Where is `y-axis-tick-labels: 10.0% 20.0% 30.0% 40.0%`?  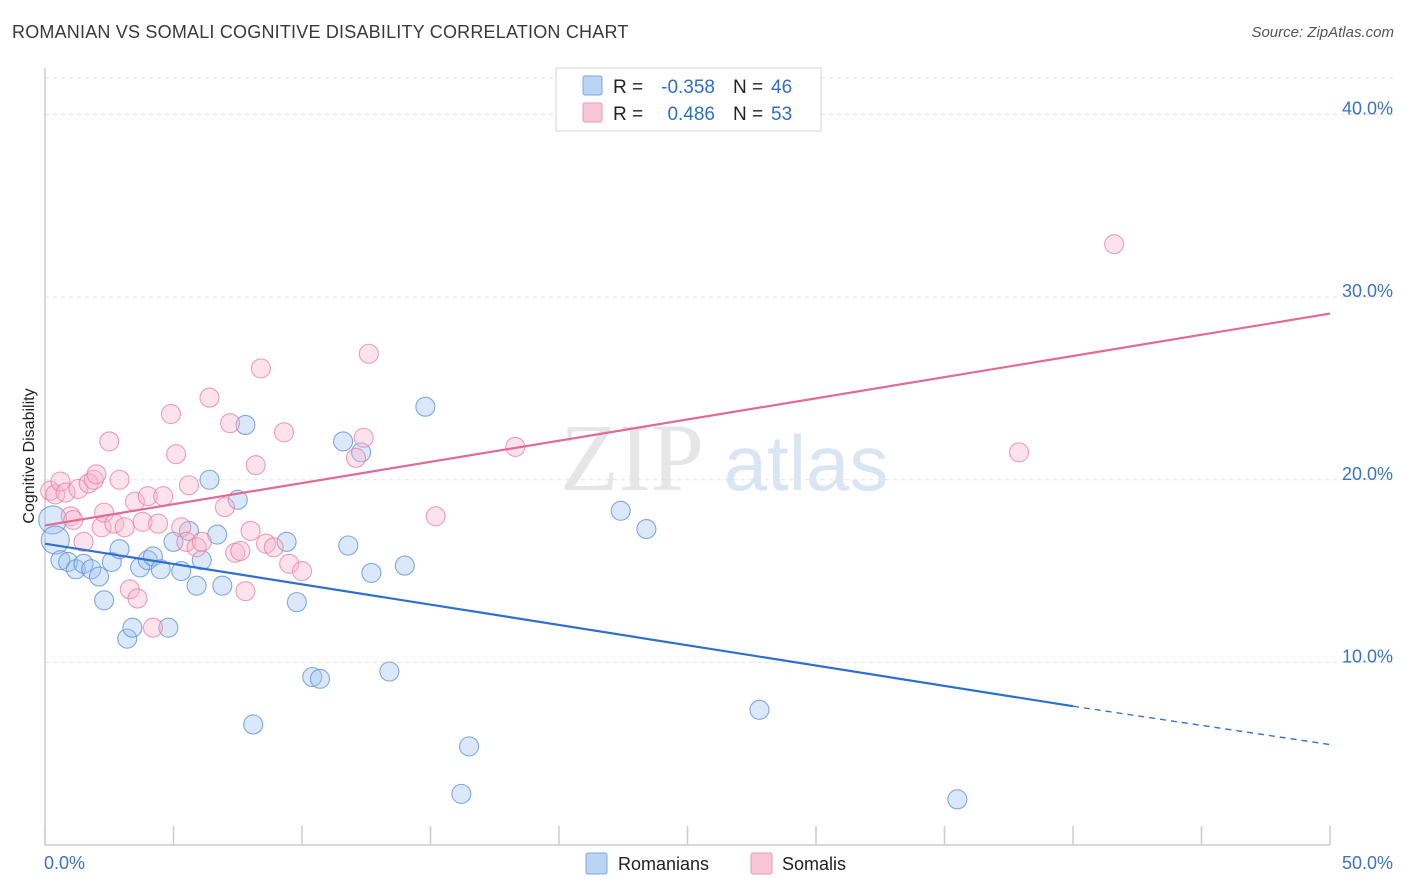 y-axis-tick-labels: 10.0% 20.0% 30.0% 40.0% is located at coordinates (1367, 383).